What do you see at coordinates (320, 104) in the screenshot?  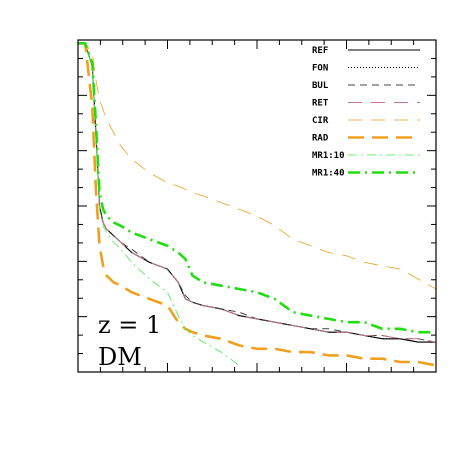 I see `legend-label-ret: RET` at bounding box center [320, 104].